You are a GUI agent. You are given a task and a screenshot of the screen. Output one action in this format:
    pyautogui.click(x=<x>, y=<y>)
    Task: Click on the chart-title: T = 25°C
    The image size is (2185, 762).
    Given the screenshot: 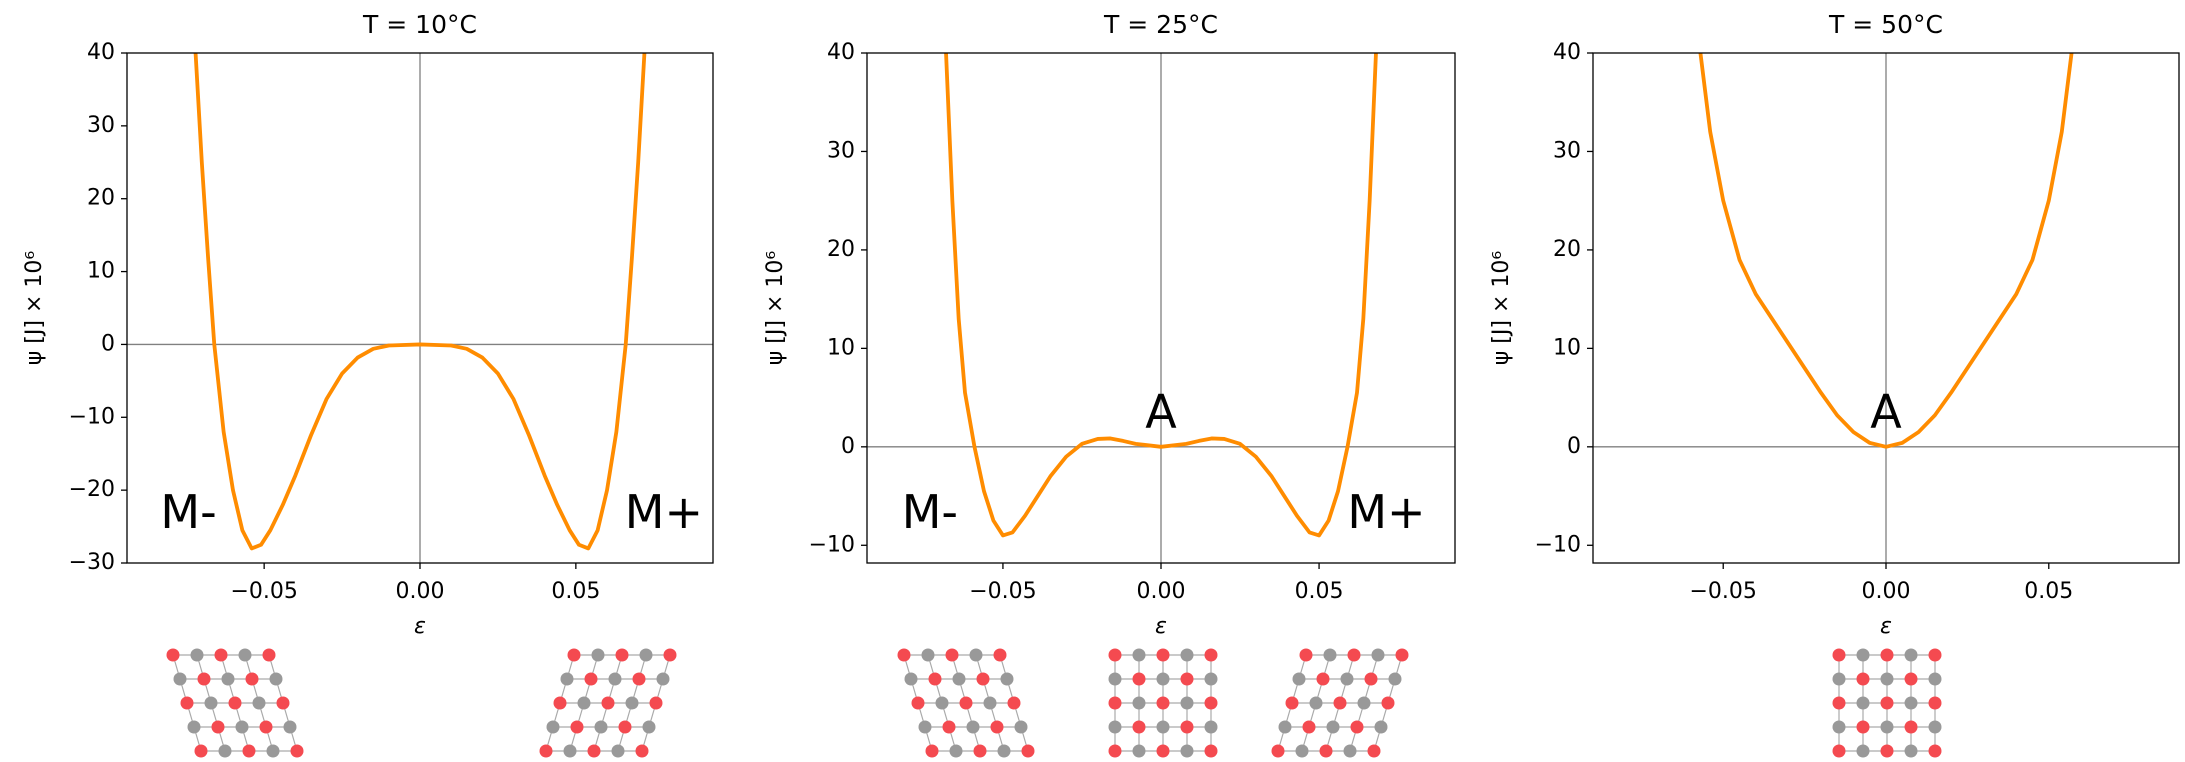 What is the action you would take?
    pyautogui.click(x=1160, y=24)
    